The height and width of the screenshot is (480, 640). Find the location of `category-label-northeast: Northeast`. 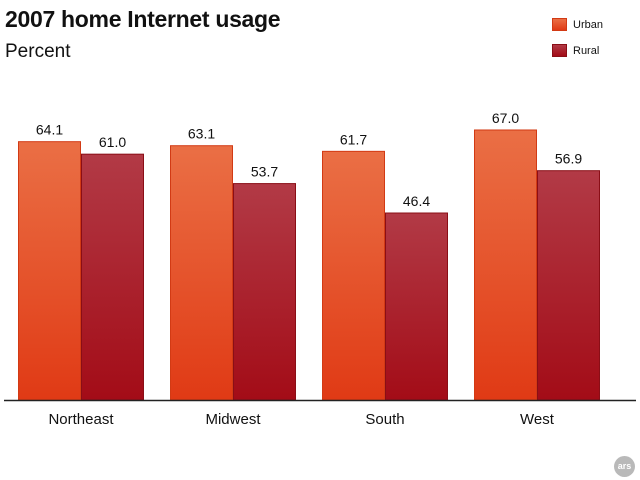

category-label-northeast: Northeast is located at coordinates (81, 419).